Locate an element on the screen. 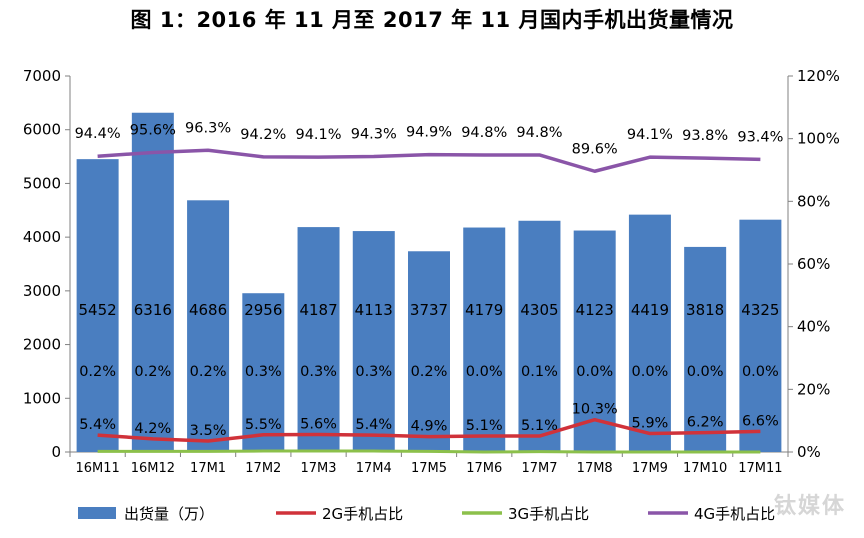  x-tick-label: 17M9 is located at coordinates (650, 468).